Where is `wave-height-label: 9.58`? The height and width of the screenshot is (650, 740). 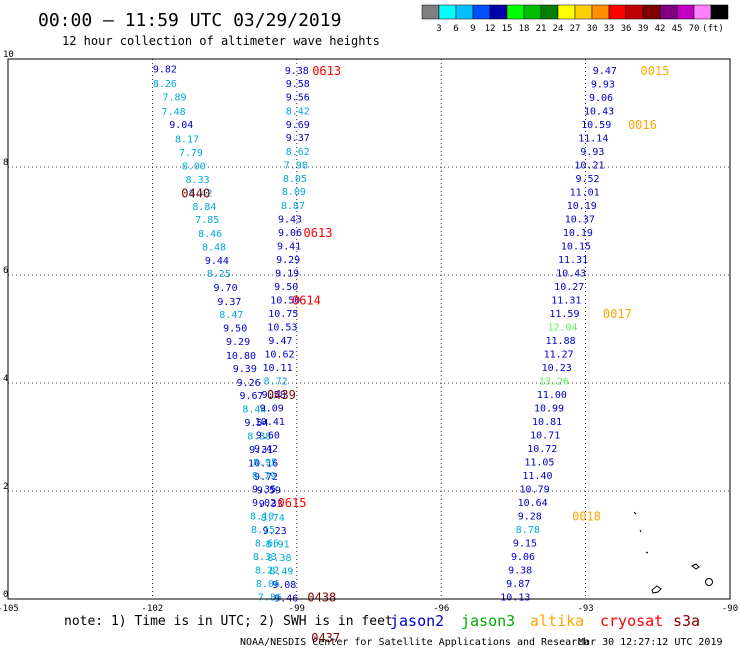
wave-height-label: 9.58 is located at coordinates (274, 395).